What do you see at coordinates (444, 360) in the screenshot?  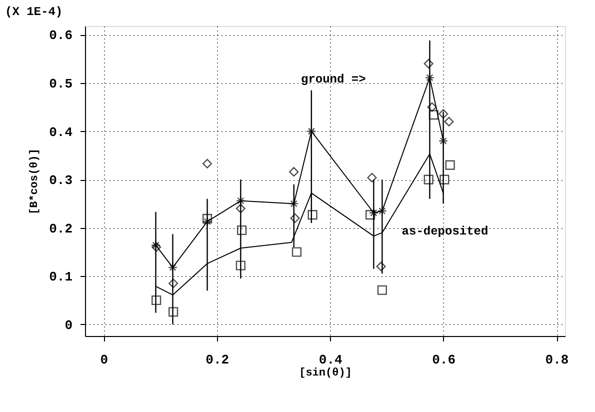 I see `x-tick-label: 0.6` at bounding box center [444, 360].